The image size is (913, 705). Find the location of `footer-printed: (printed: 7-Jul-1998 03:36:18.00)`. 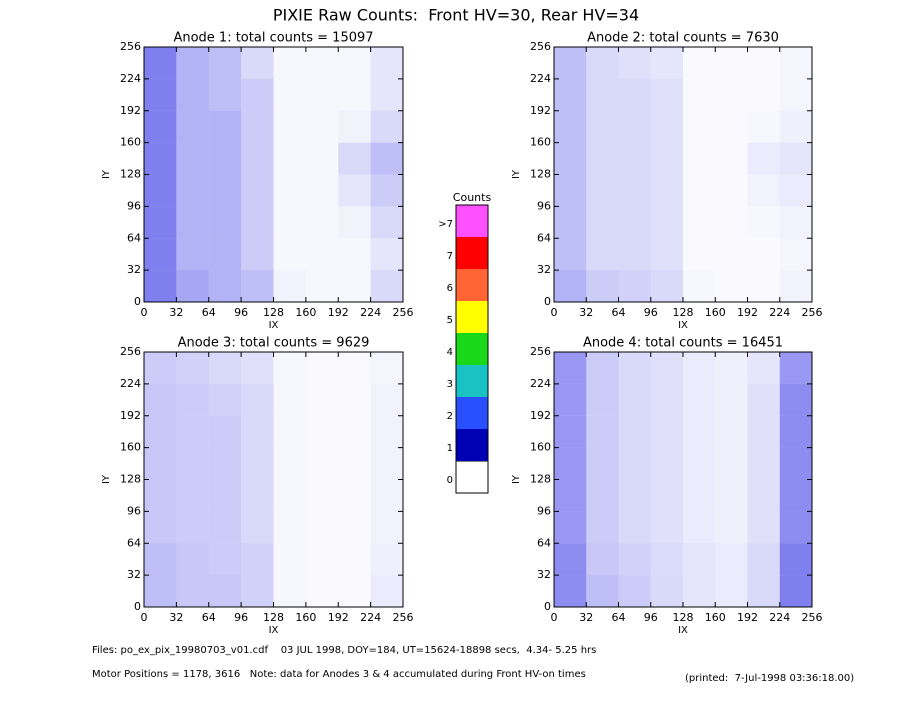

footer-printed: (printed: 7-Jul-1998 03:36:18.00) is located at coordinates (769, 678).